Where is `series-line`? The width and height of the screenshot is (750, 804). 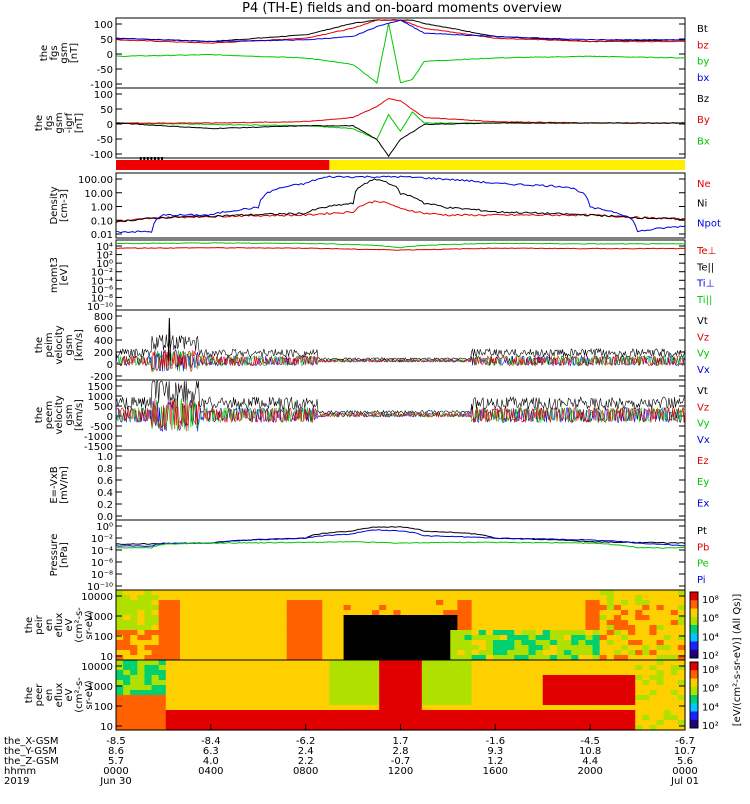 series-line is located at coordinates (401, 31).